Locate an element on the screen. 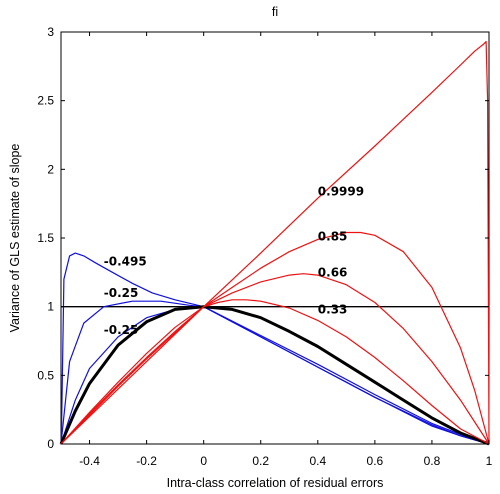 The height and width of the screenshot is (494, 500). chart-title: fi is located at coordinates (275, 12).